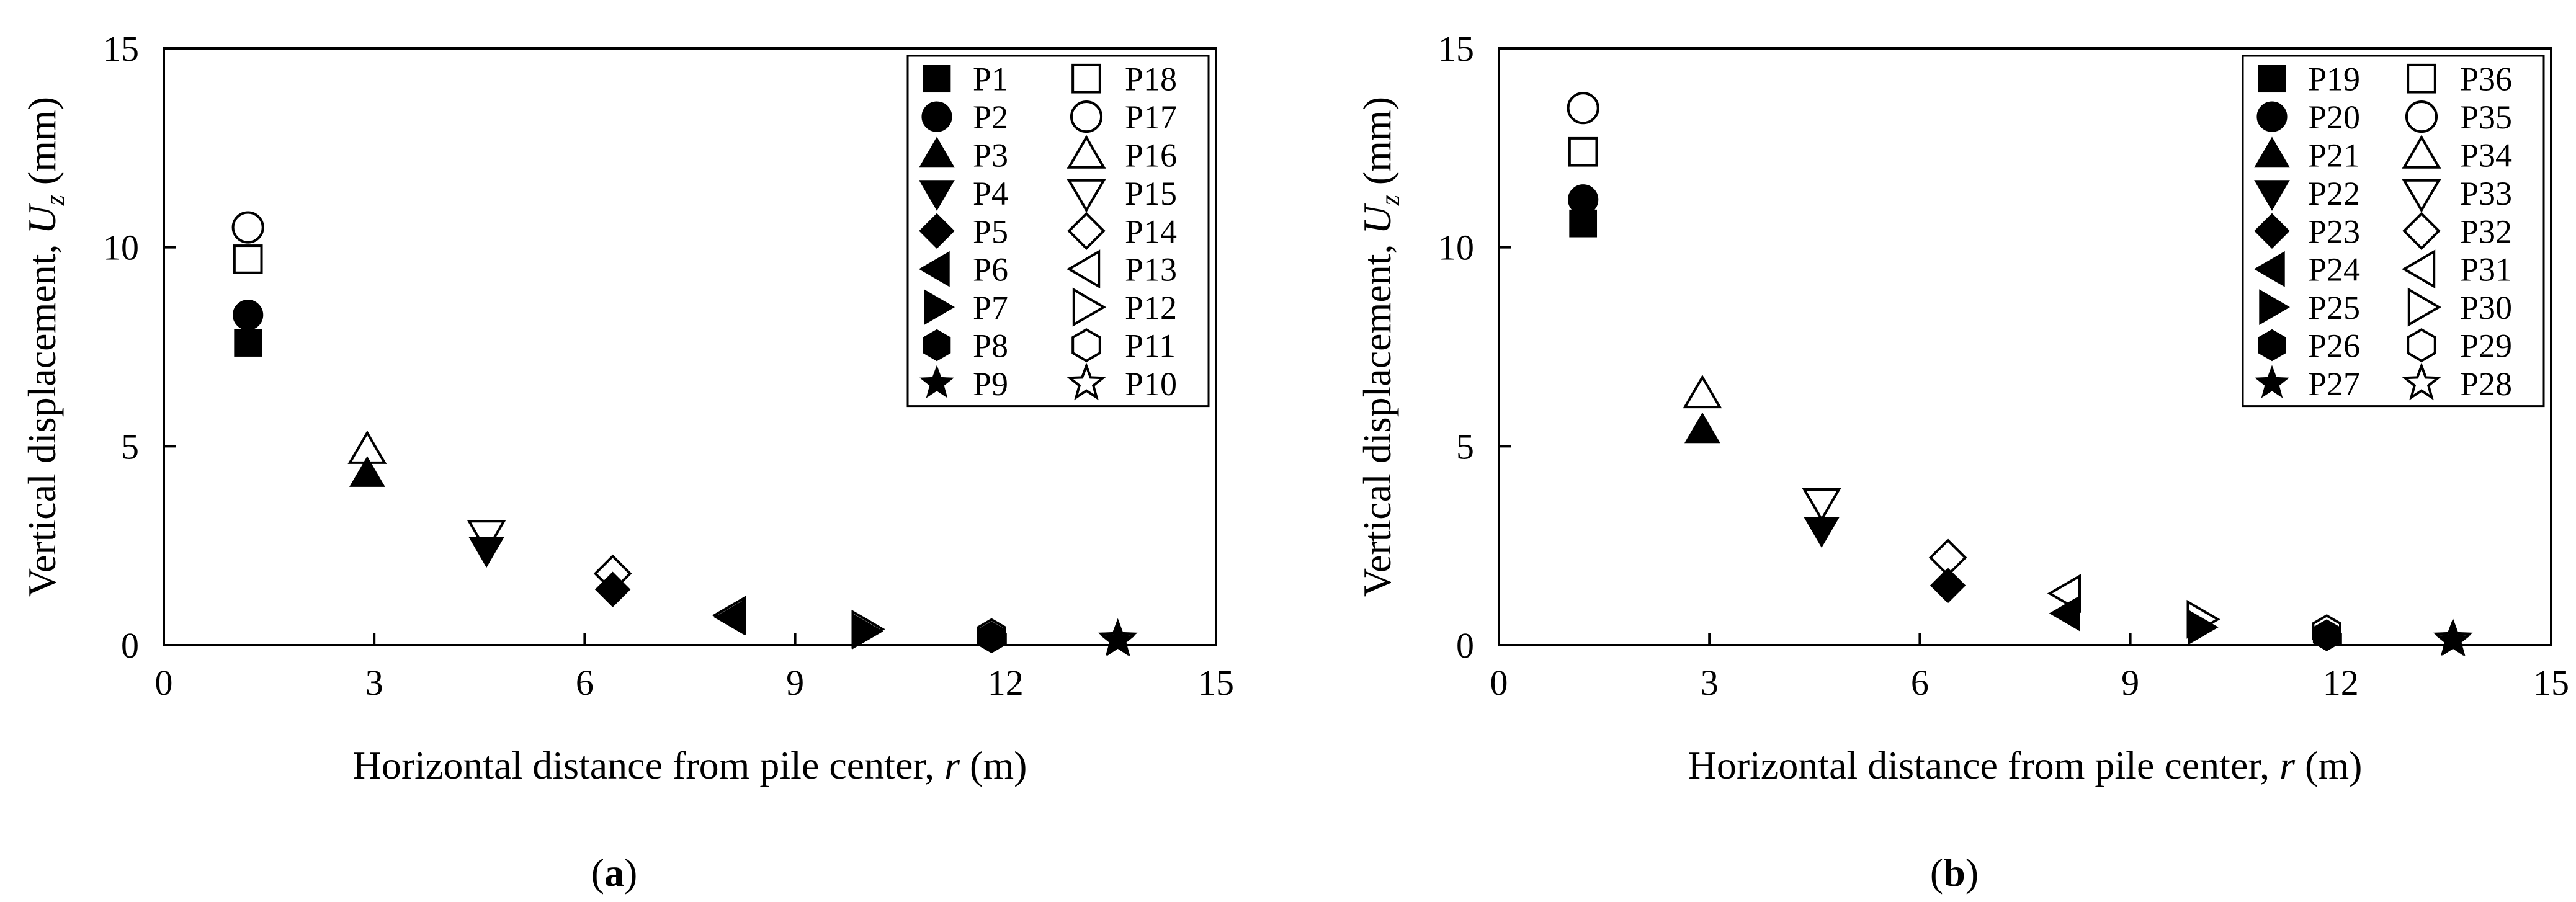 This screenshot has height=902, width=2576. What do you see at coordinates (2326, 635) in the screenshot?
I see `data-point-p26` at bounding box center [2326, 635].